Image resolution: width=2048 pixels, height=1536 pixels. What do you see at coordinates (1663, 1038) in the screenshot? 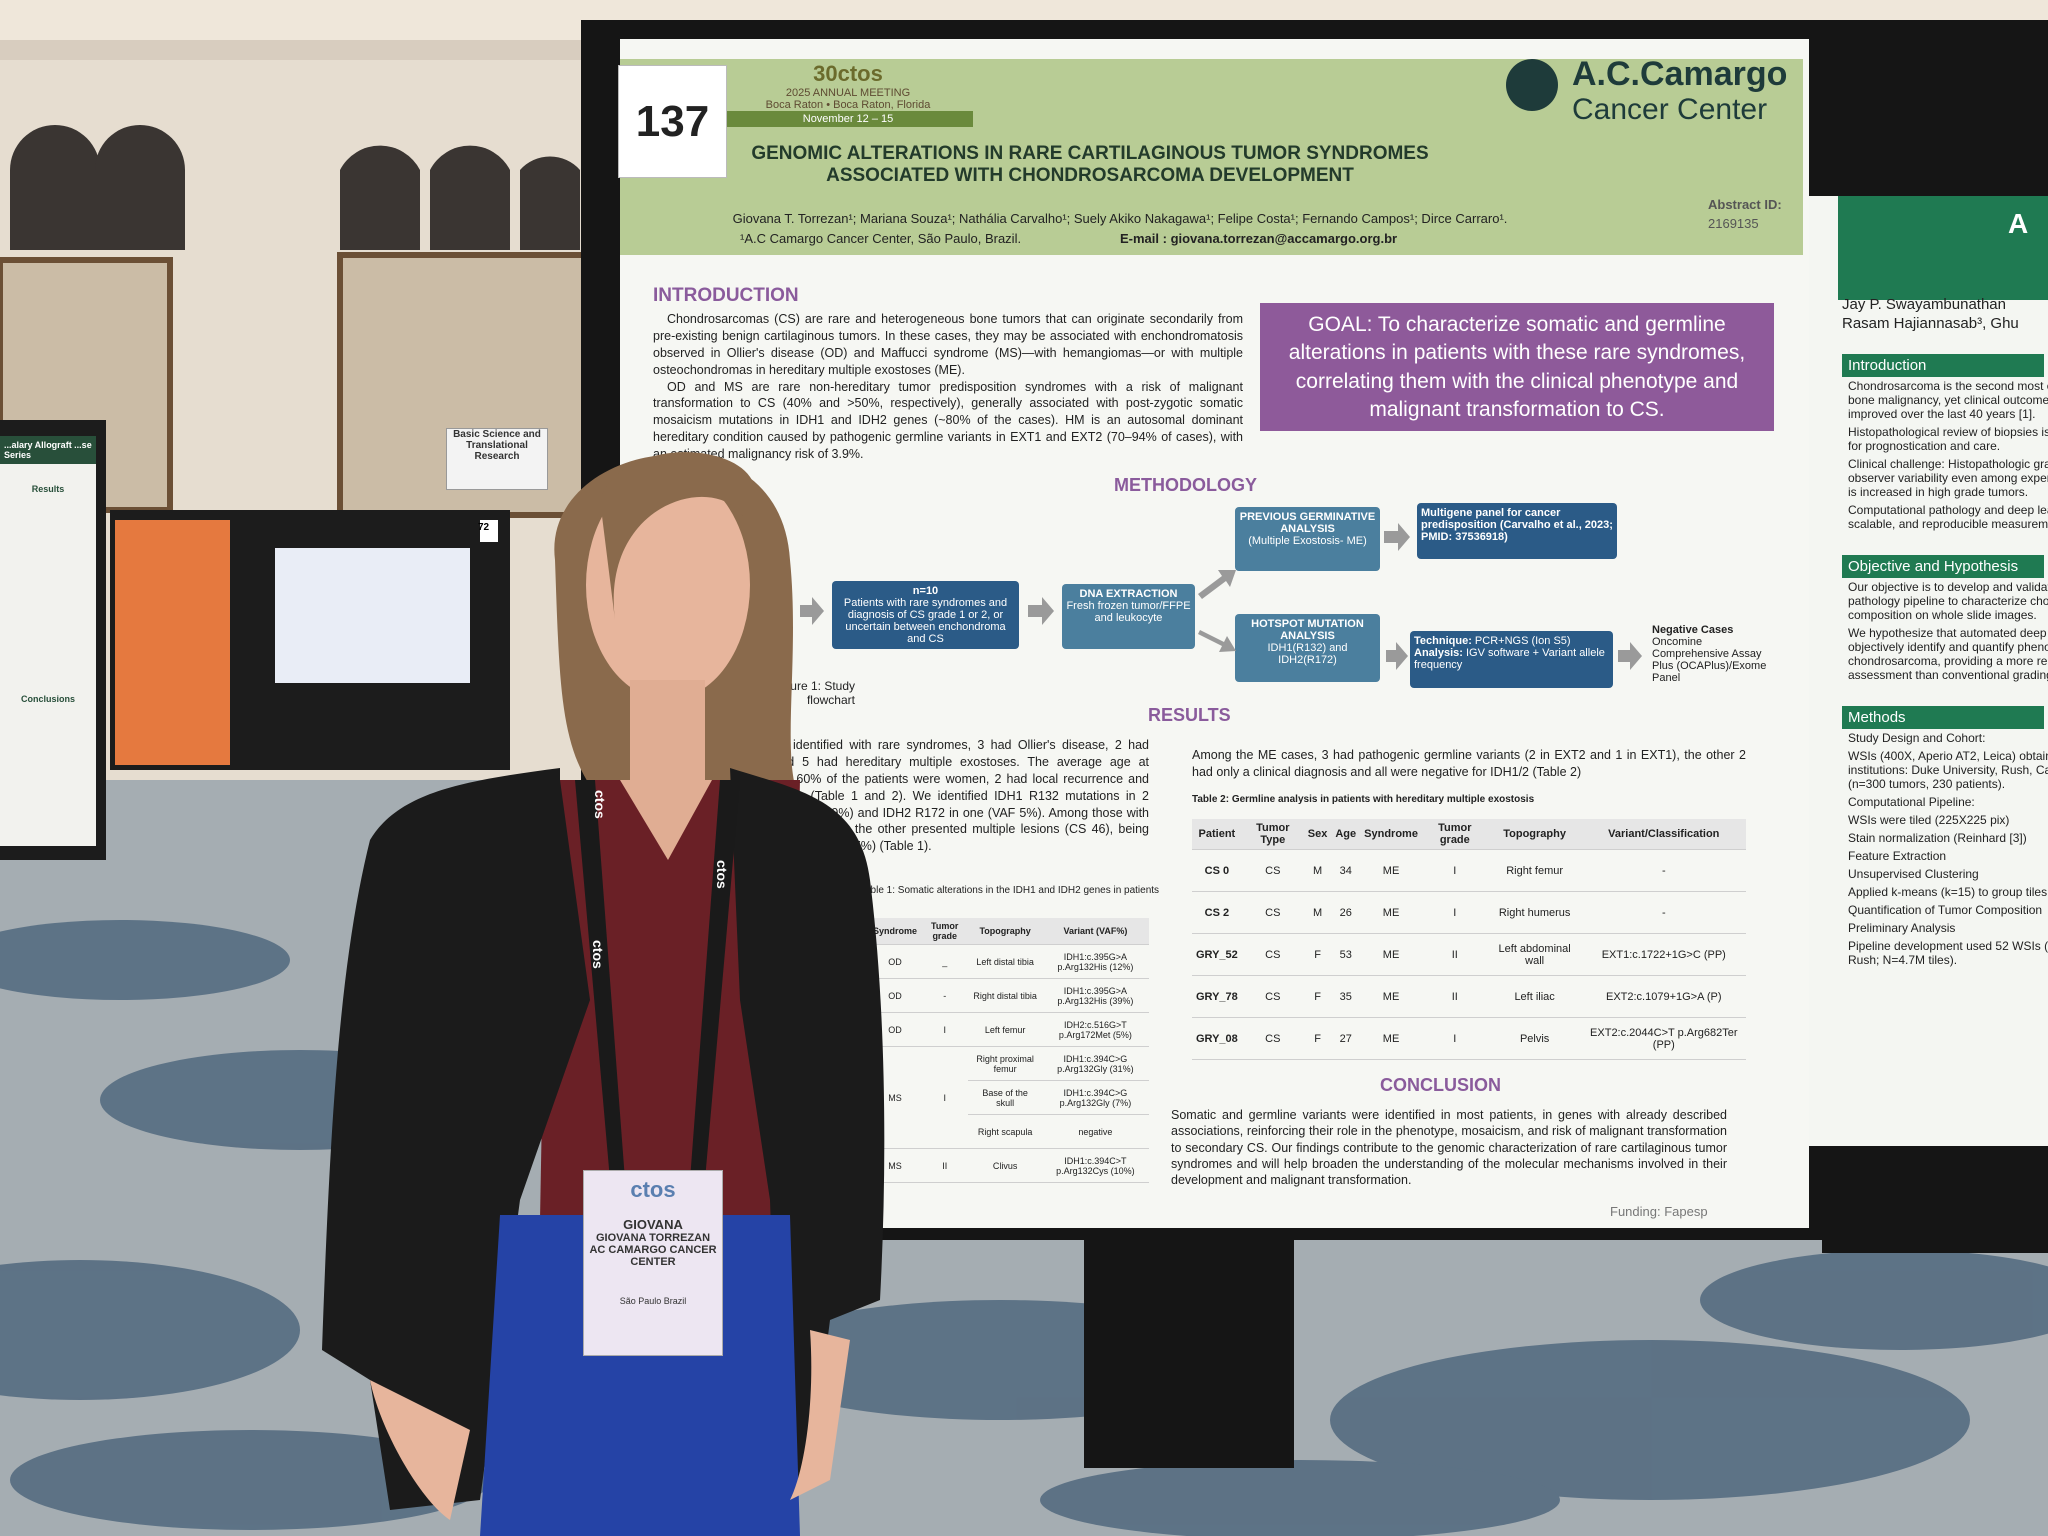
I see `cell: EXT2:c.2044C>T p.Arg682Ter (PP)` at bounding box center [1663, 1038].